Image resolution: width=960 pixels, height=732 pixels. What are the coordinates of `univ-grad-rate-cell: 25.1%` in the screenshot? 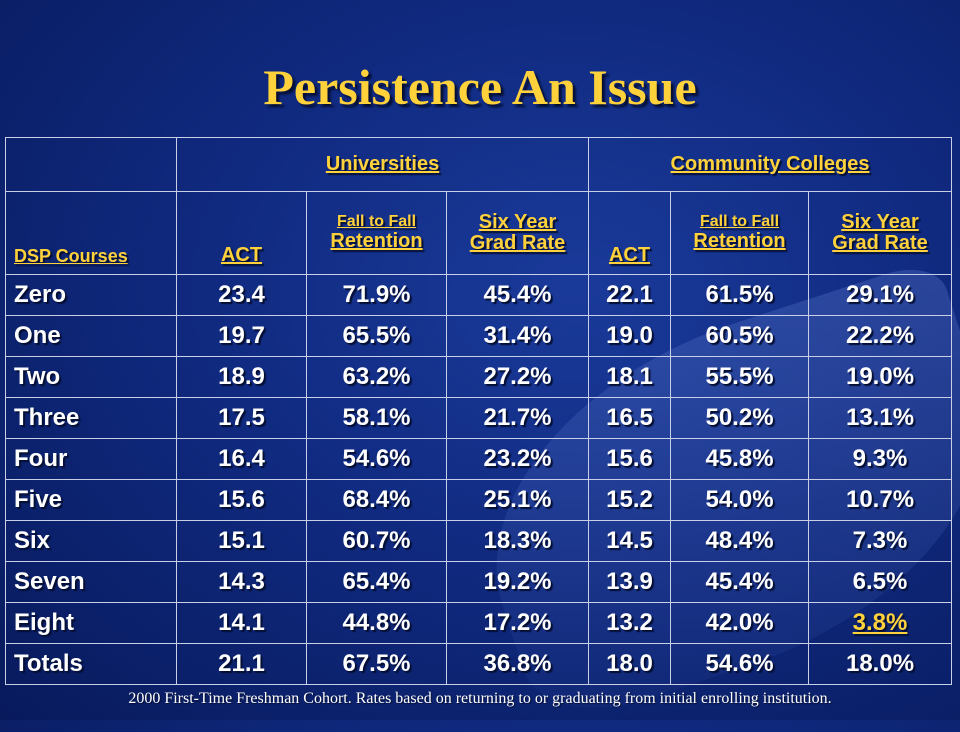 It's located at (517, 500).